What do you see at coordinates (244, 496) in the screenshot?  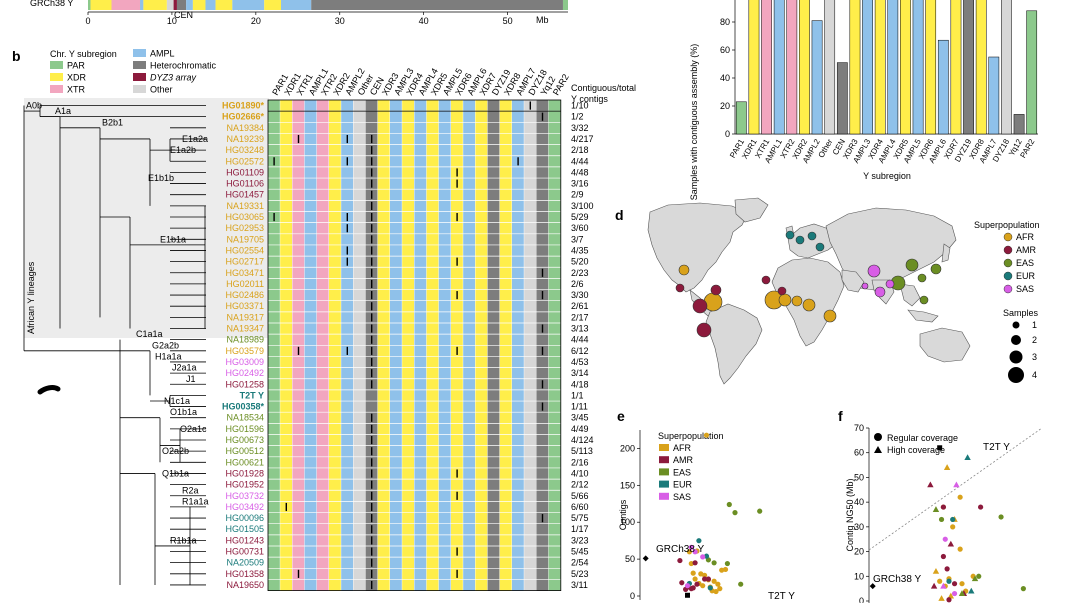 I see `sample-name: HG03732` at bounding box center [244, 496].